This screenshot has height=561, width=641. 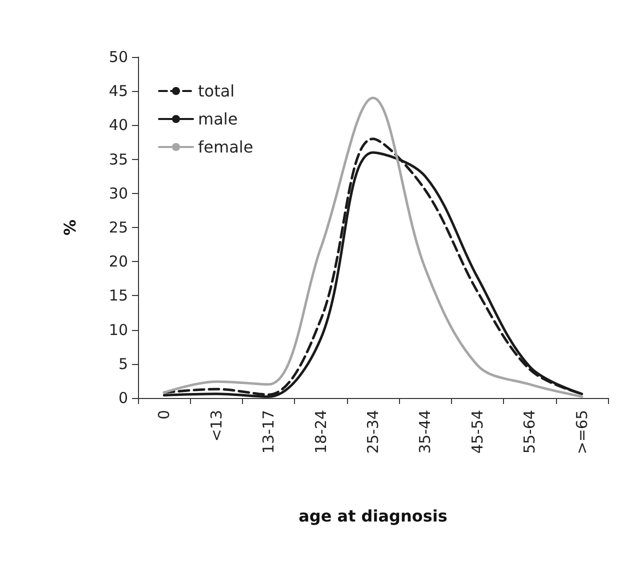 What do you see at coordinates (218, 119) in the screenshot?
I see `legend-label: male` at bounding box center [218, 119].